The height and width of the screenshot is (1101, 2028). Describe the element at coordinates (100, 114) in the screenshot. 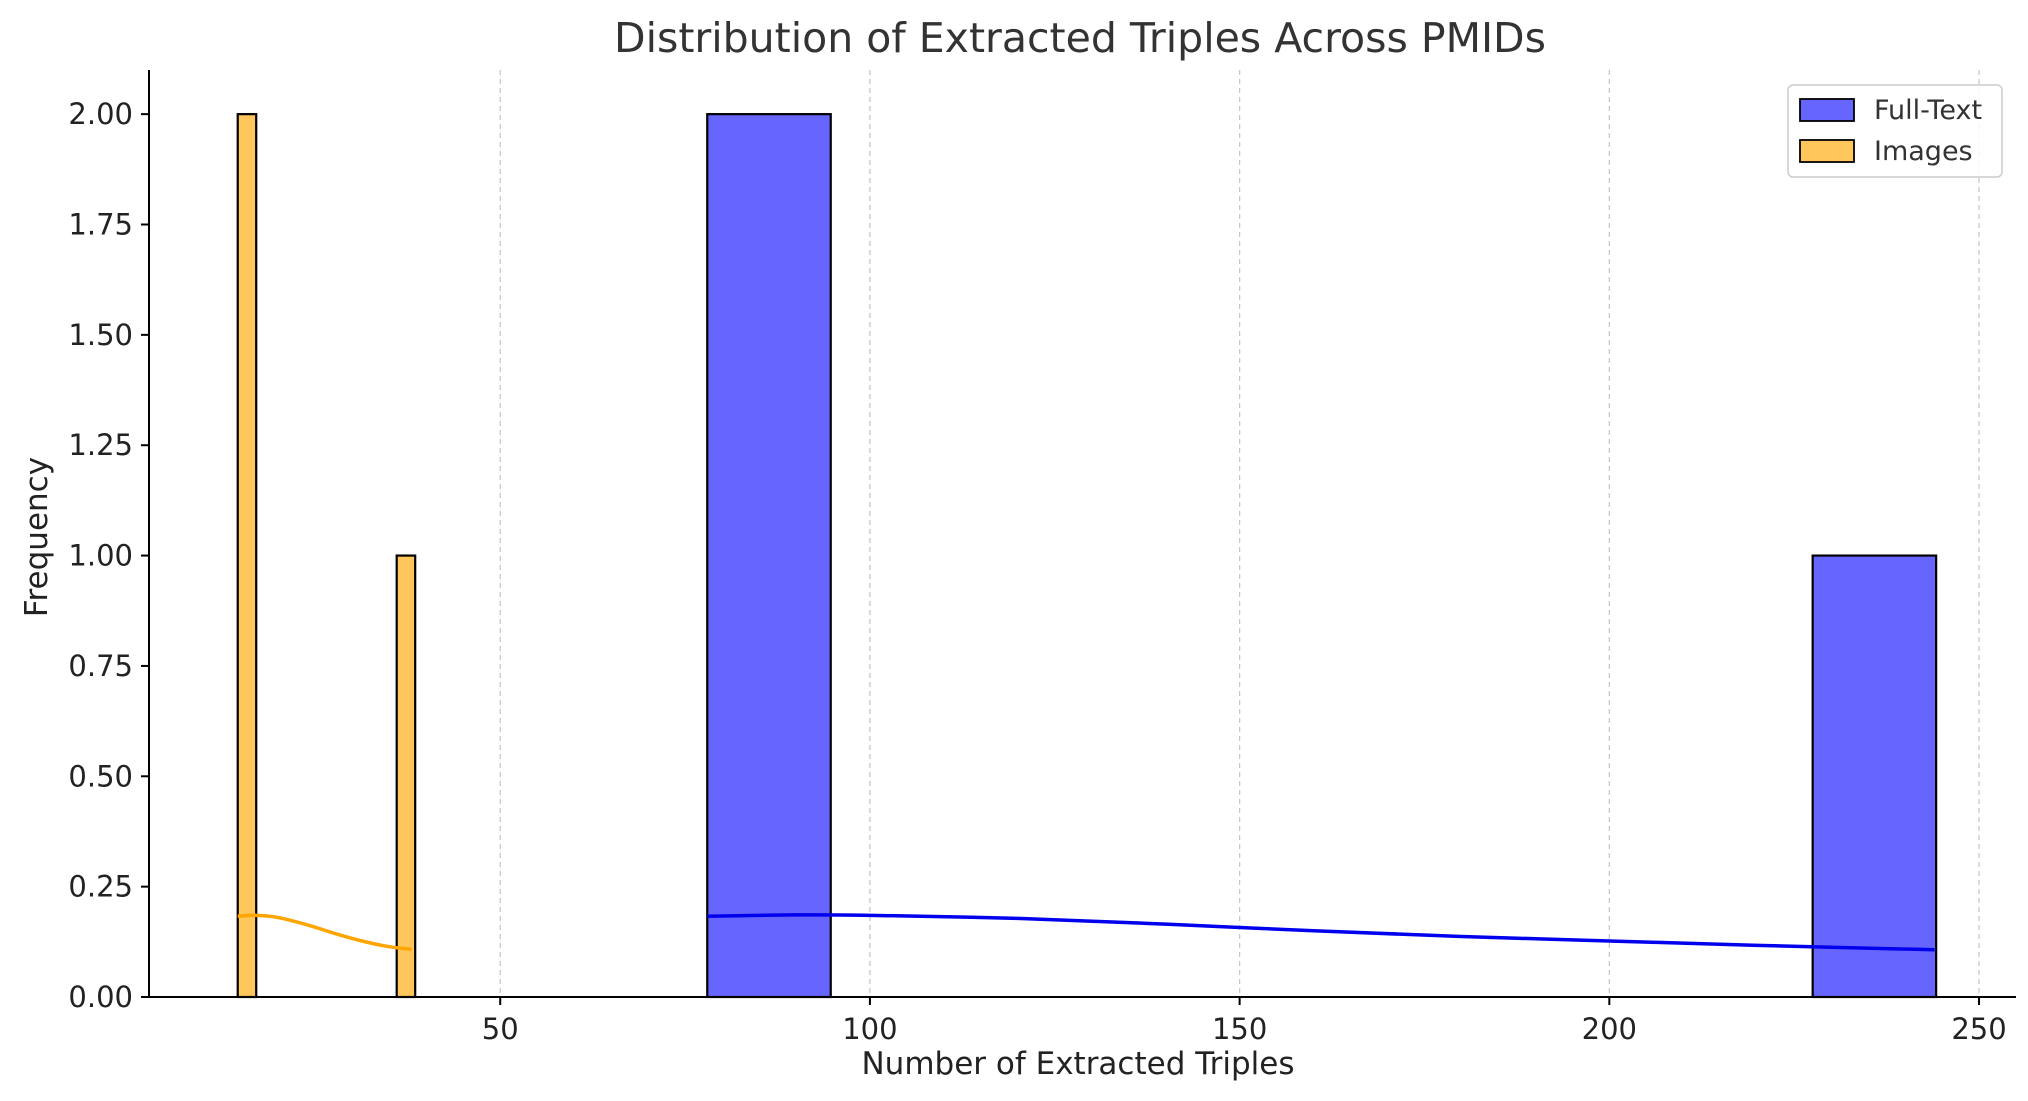

I see `y-tick-label: 2.00` at that location.